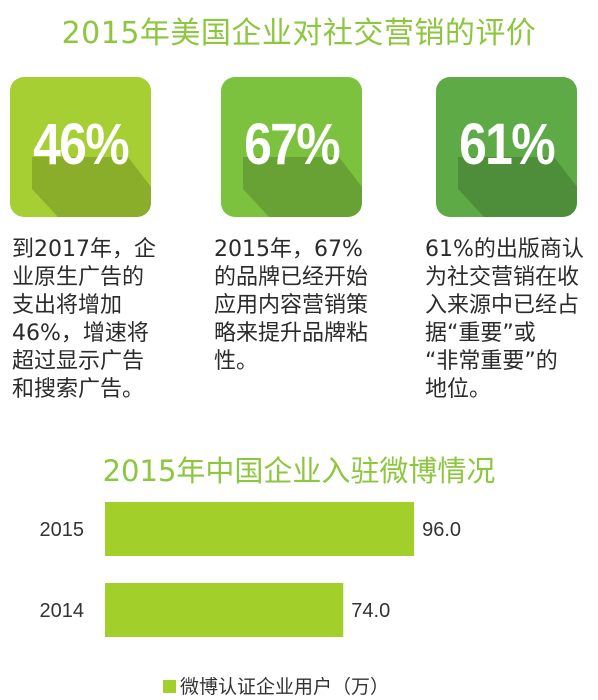 The height and width of the screenshot is (700, 598). Describe the element at coordinates (502, 305) in the screenshot. I see `desc-line: 入来源中已经占` at that location.